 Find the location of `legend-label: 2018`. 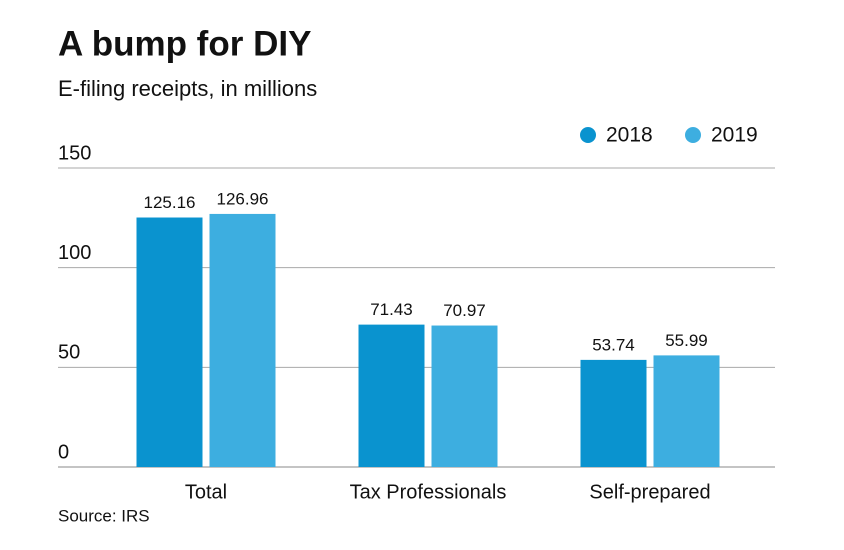

legend-label: 2018 is located at coordinates (629, 135).